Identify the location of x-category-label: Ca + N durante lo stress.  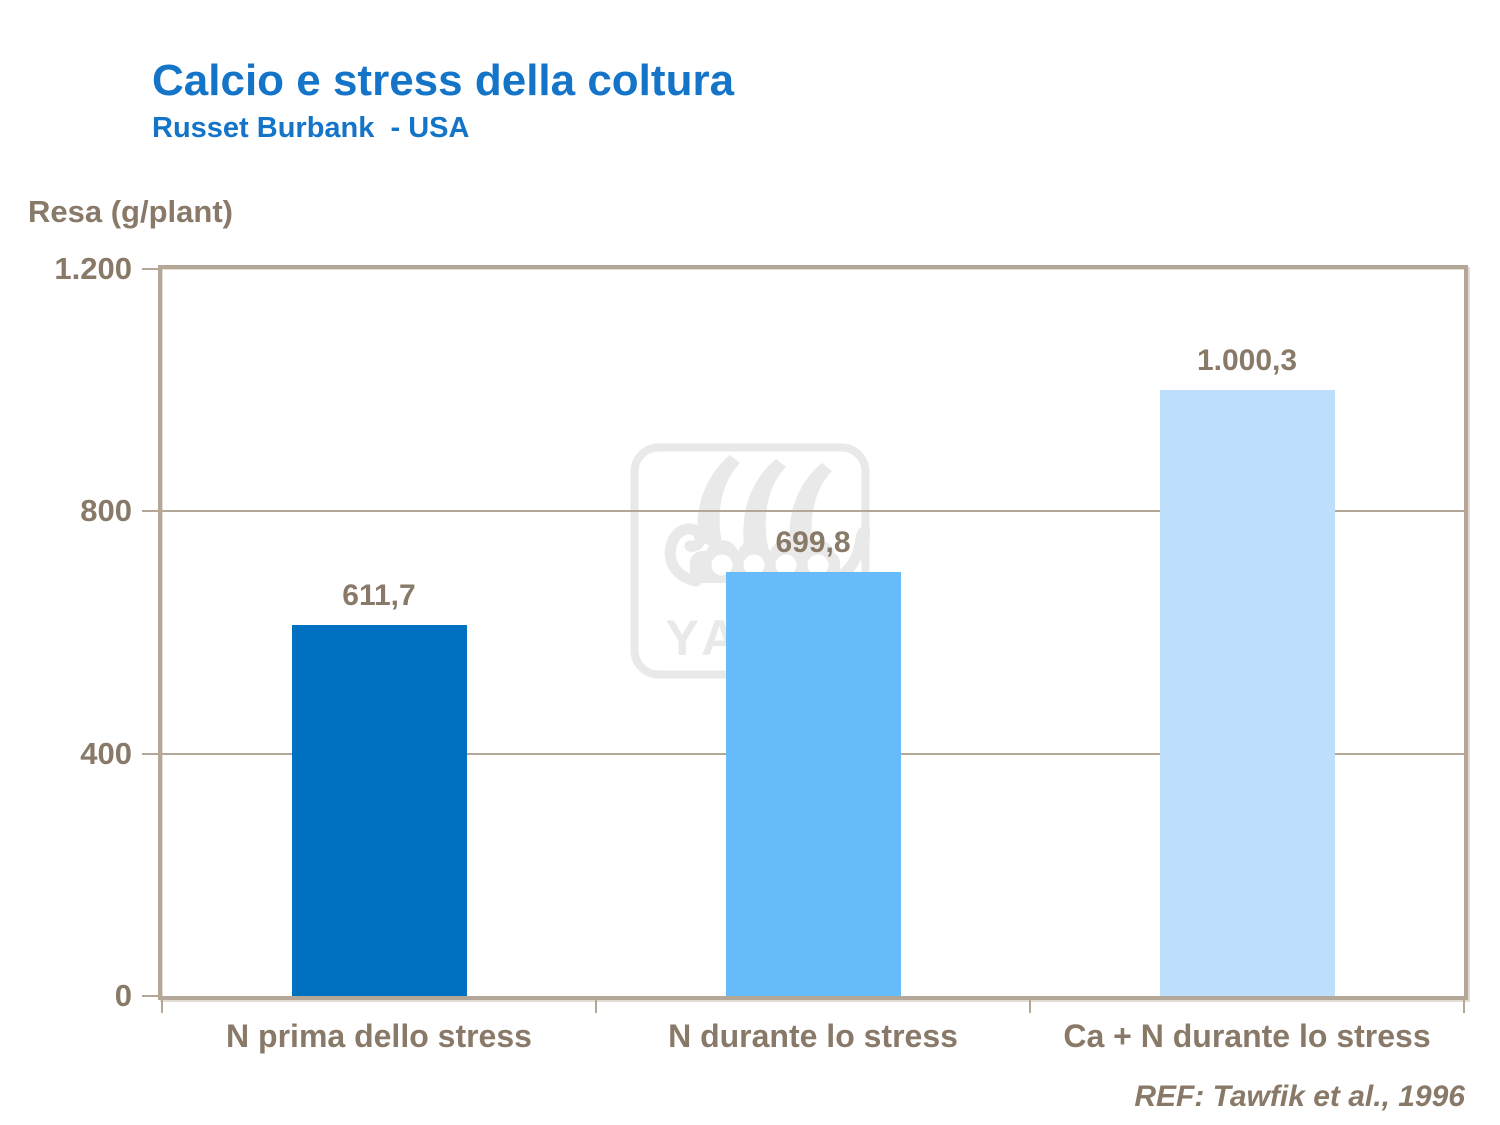
(1247, 1036).